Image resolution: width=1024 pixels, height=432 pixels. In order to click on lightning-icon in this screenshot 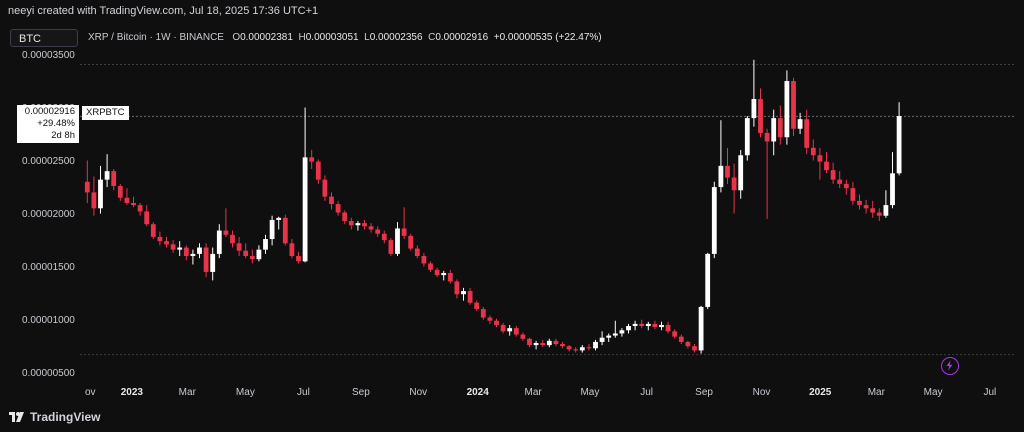, I will do `click(950, 366)`.